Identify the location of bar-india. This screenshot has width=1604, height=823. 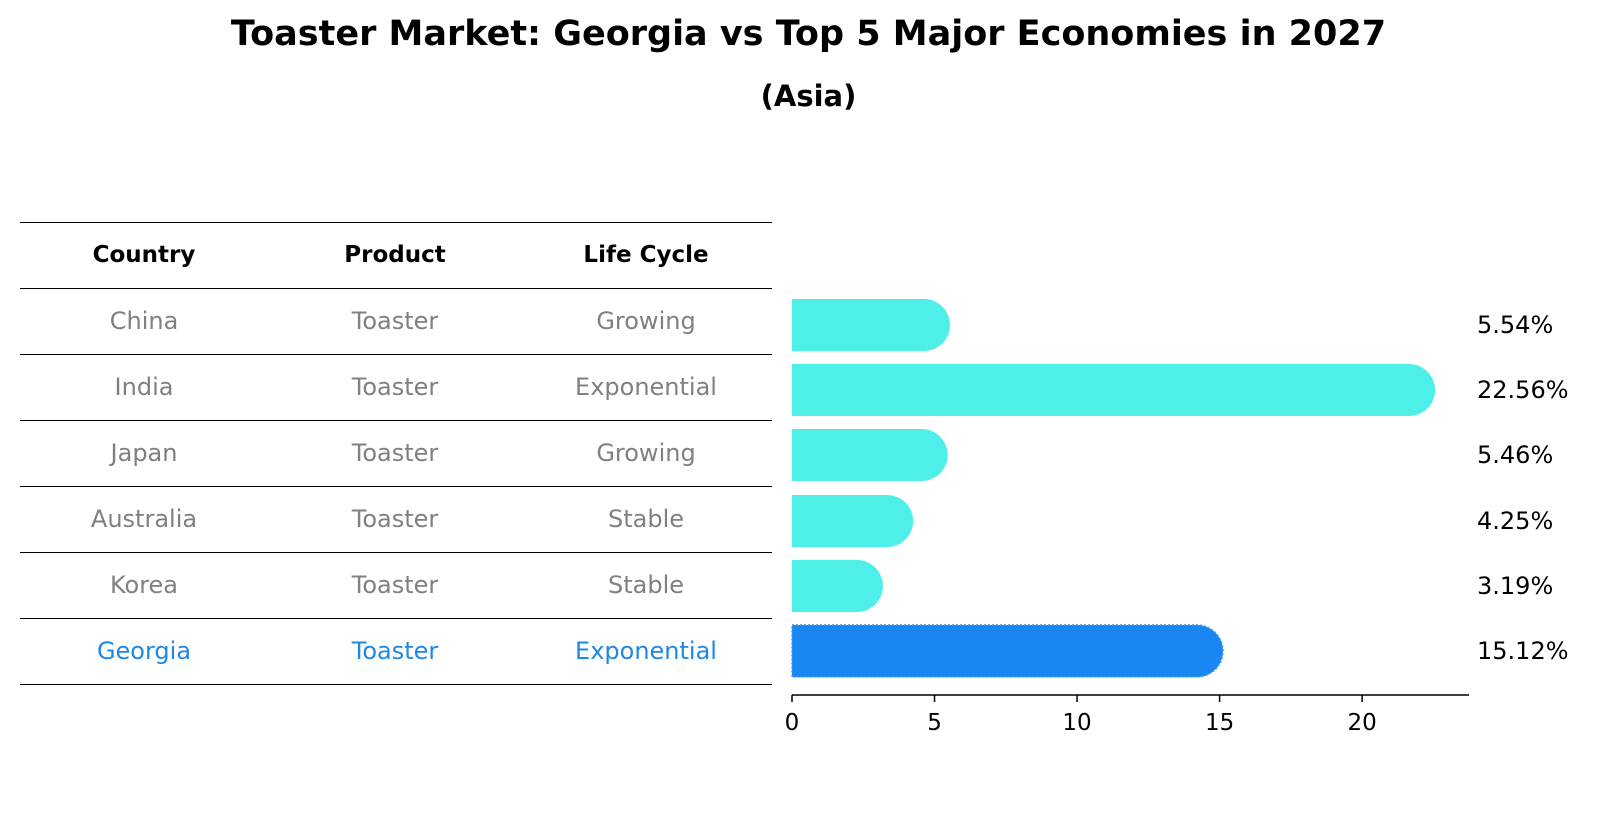
(1114, 390).